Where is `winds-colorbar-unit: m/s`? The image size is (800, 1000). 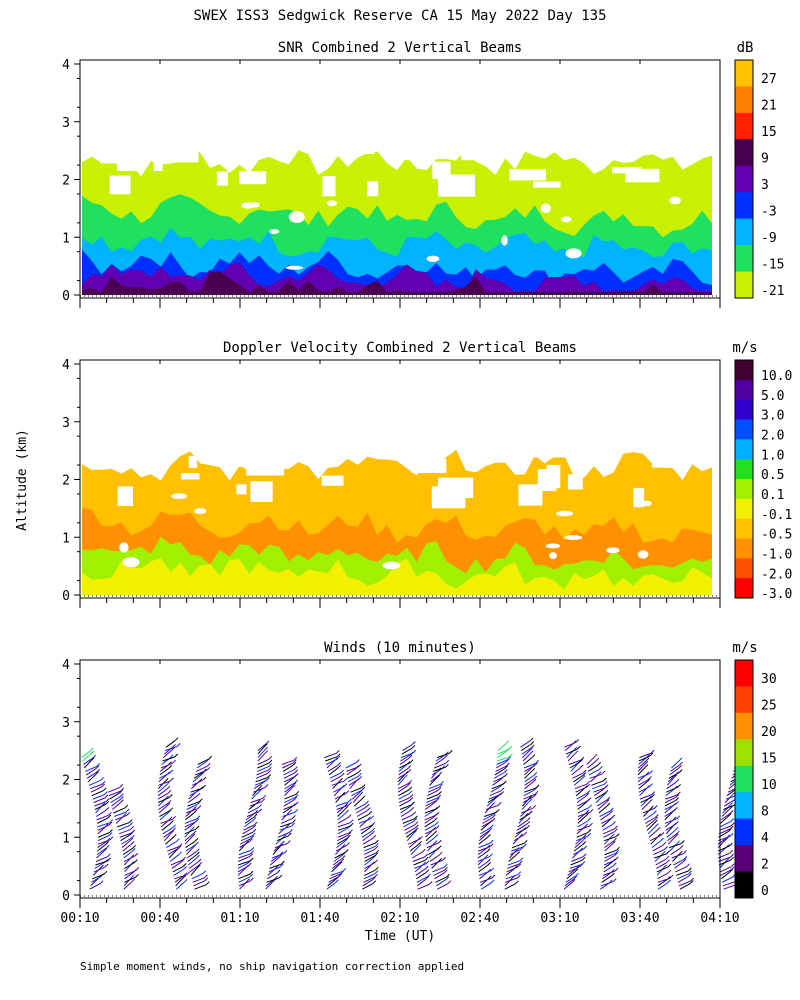 winds-colorbar-unit: m/s is located at coordinates (744, 648).